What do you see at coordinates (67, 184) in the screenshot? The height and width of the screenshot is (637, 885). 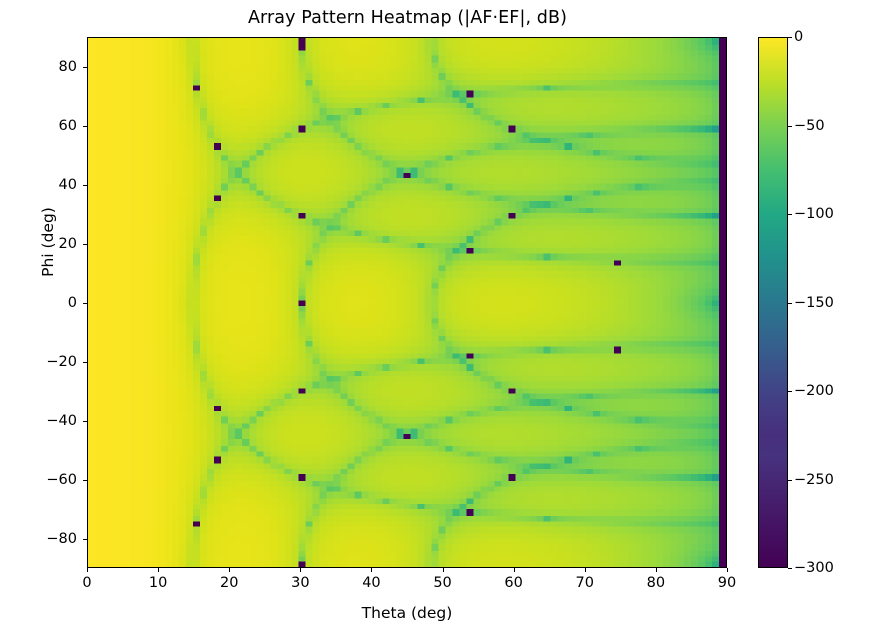 I see `y-tick-label: 40` at bounding box center [67, 184].